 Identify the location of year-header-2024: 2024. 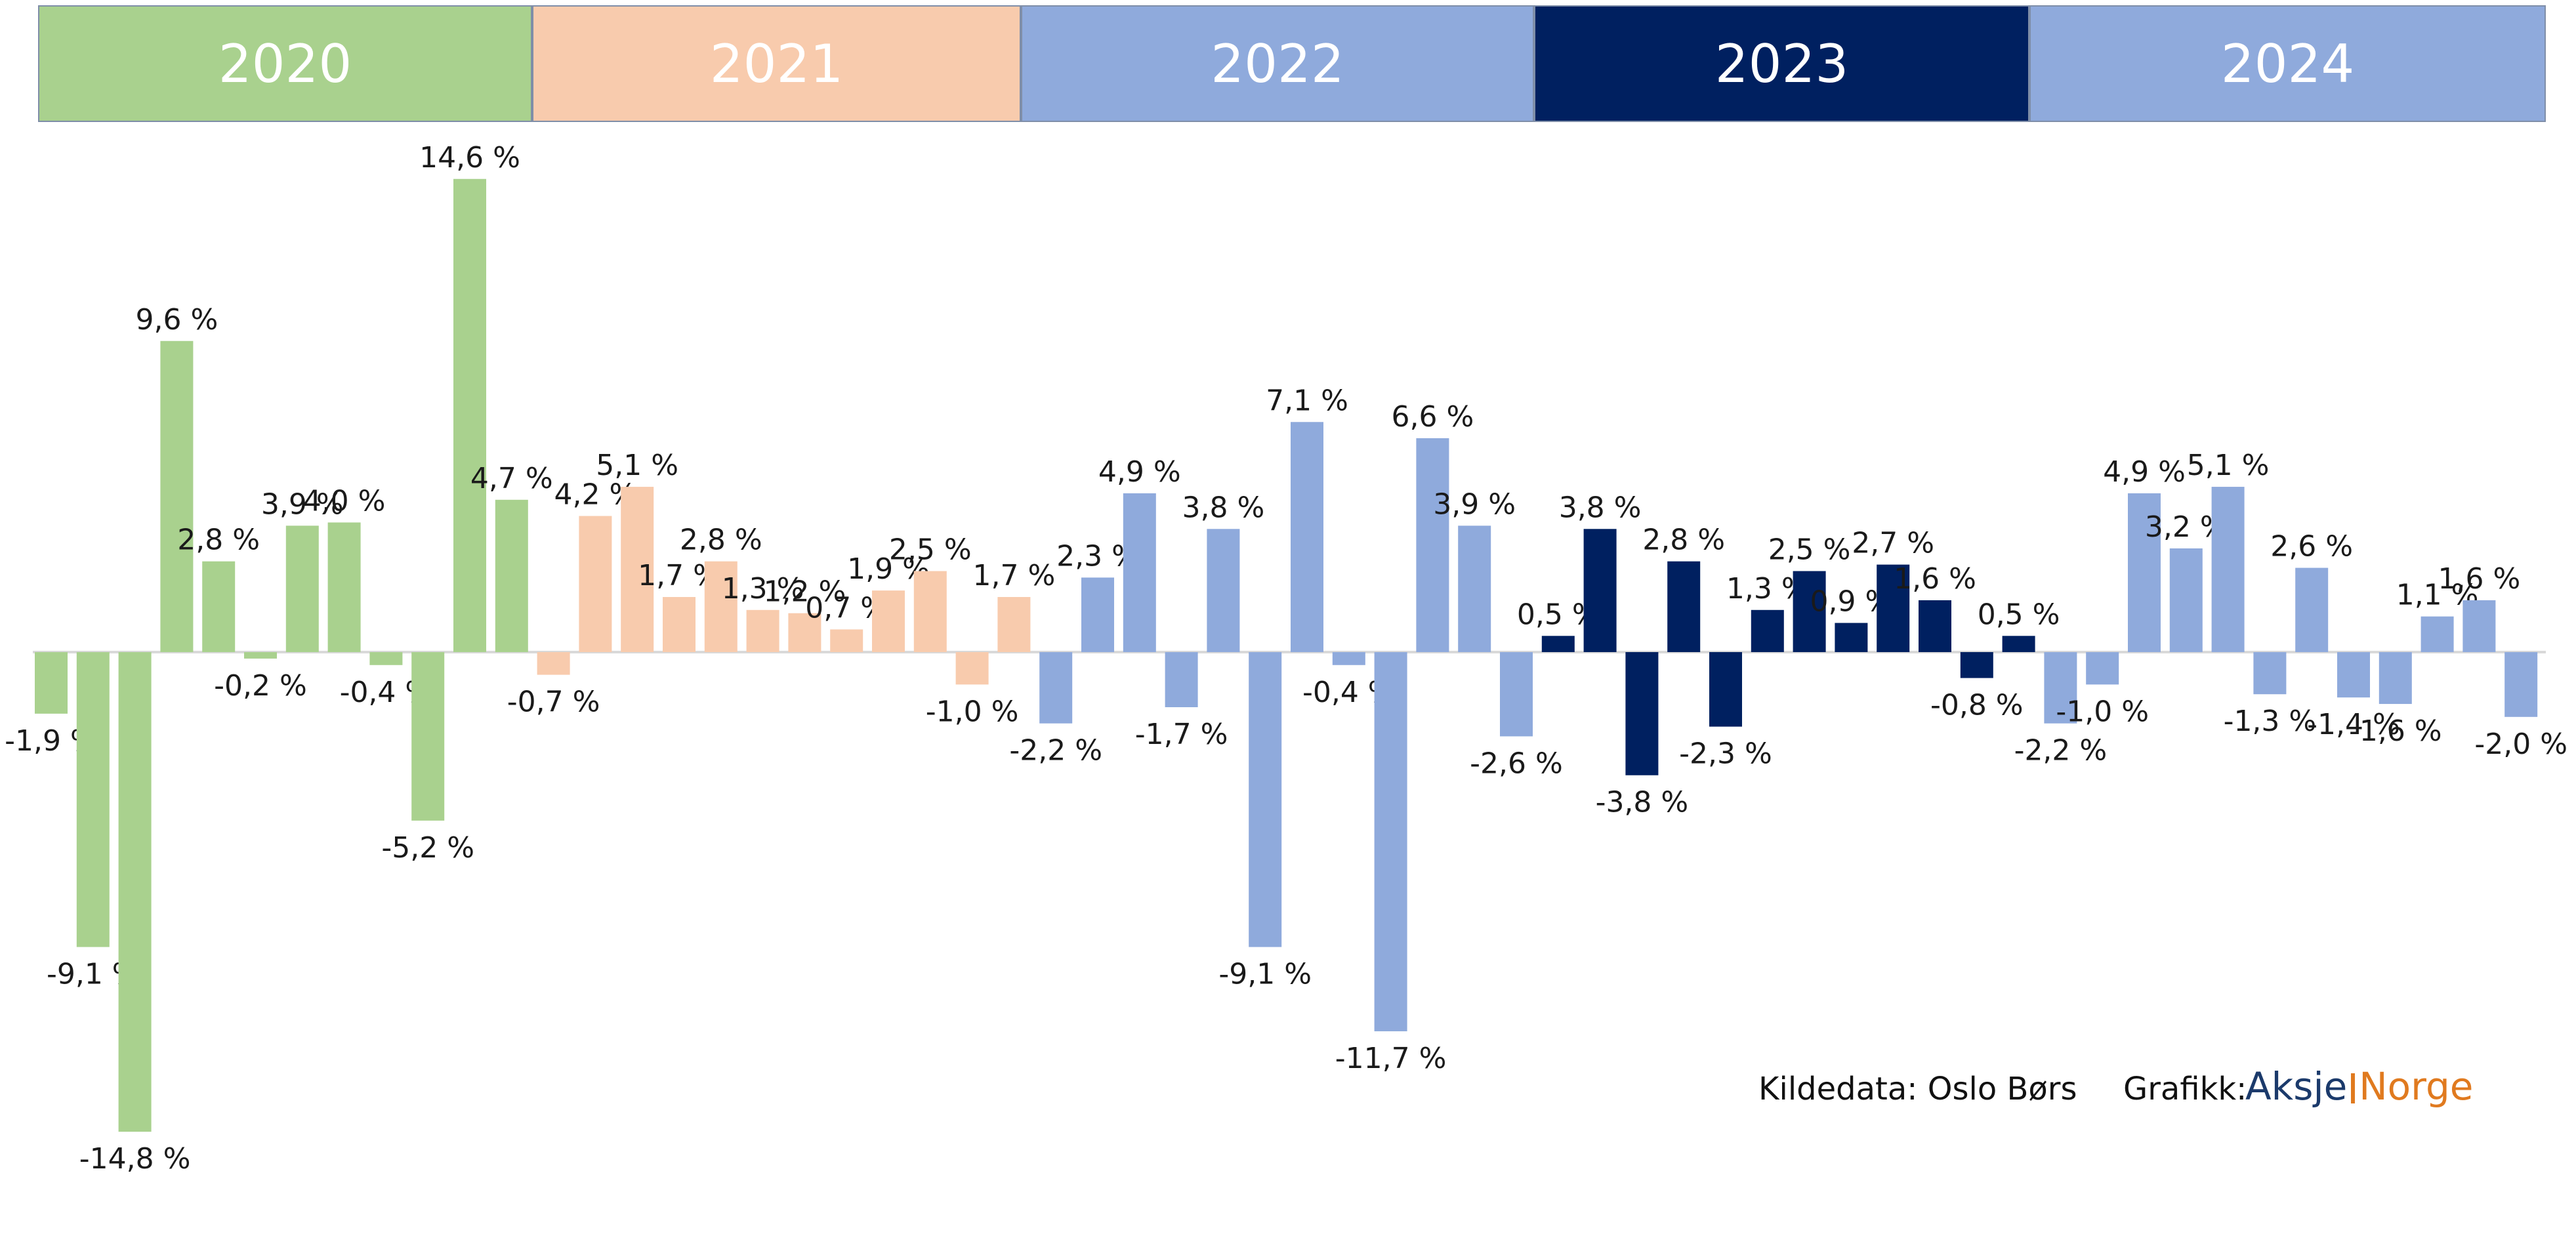
(2288, 63).